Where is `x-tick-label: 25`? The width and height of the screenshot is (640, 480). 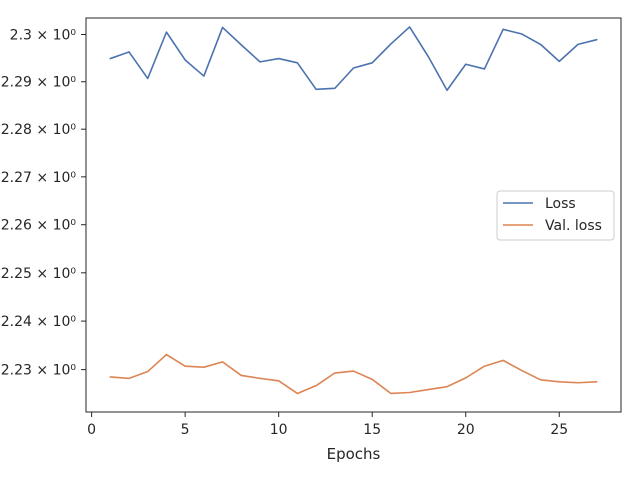 x-tick-label: 25 is located at coordinates (559, 430).